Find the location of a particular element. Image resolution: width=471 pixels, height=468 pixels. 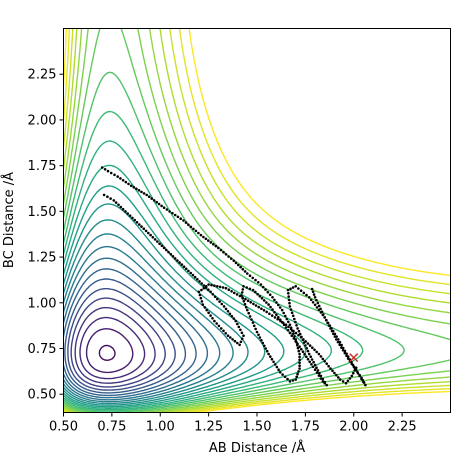

x-tick-label: 1.25 is located at coordinates (208, 427).